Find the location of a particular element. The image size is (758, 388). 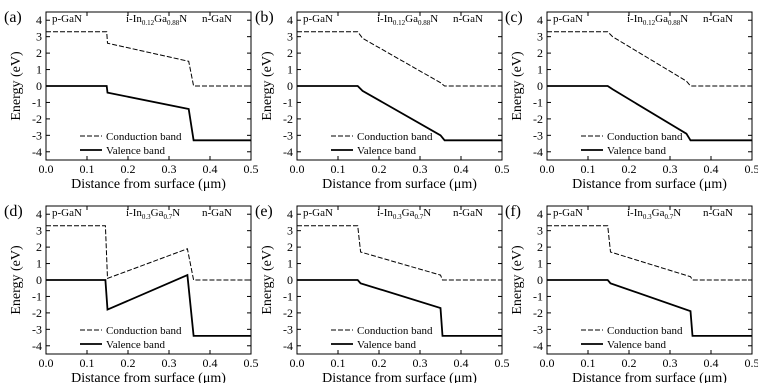

x-tick-label: 0.3 is located at coordinates (169, 363).